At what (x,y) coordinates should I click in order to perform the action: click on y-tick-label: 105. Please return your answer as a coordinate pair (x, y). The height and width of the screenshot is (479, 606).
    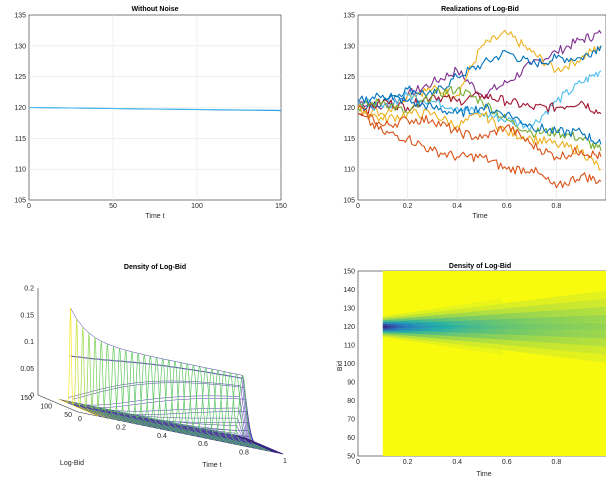
    Looking at the image, I should click on (349, 201).